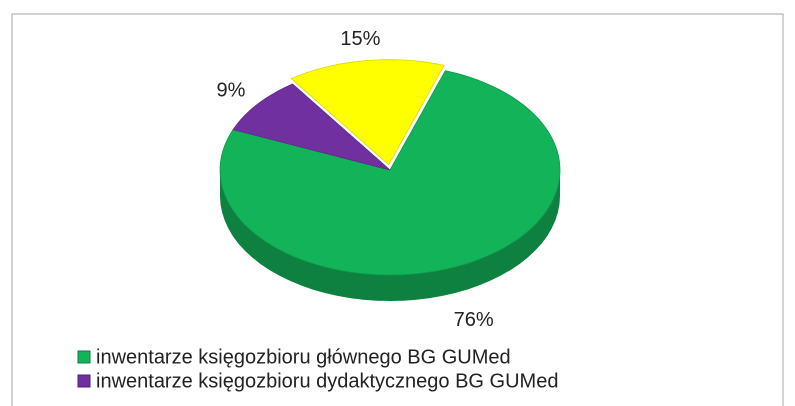 The image size is (795, 406). What do you see at coordinates (474, 320) in the screenshot?
I see `data-label: 76%` at bounding box center [474, 320].